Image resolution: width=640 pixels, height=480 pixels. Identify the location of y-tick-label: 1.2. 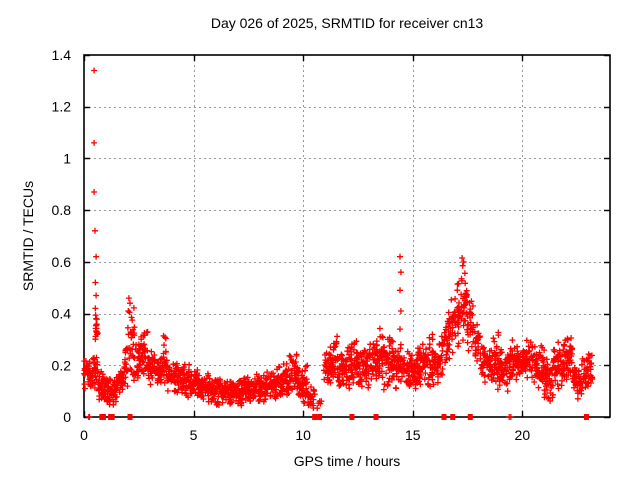
(62, 107).